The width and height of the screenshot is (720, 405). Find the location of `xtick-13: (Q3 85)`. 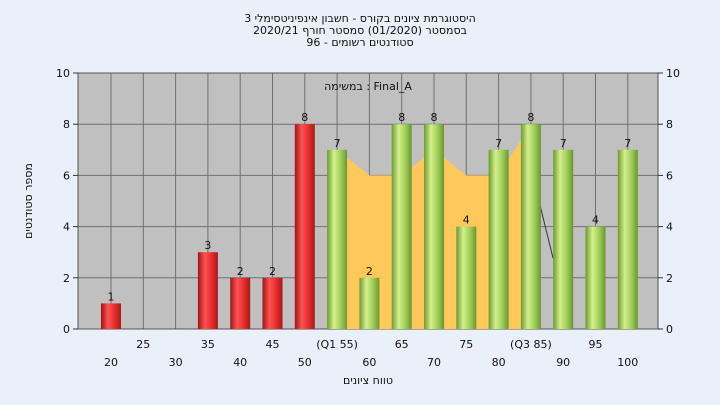

xtick-13: (Q3 85) is located at coordinates (531, 344).